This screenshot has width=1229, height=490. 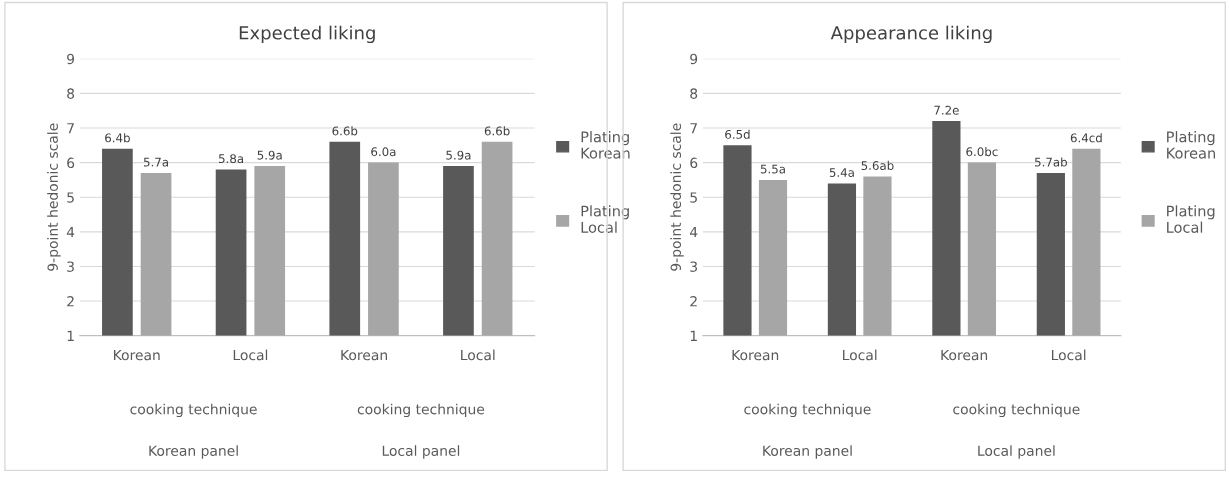 I want to click on data-label: 7.2e, so click(x=946, y=110).